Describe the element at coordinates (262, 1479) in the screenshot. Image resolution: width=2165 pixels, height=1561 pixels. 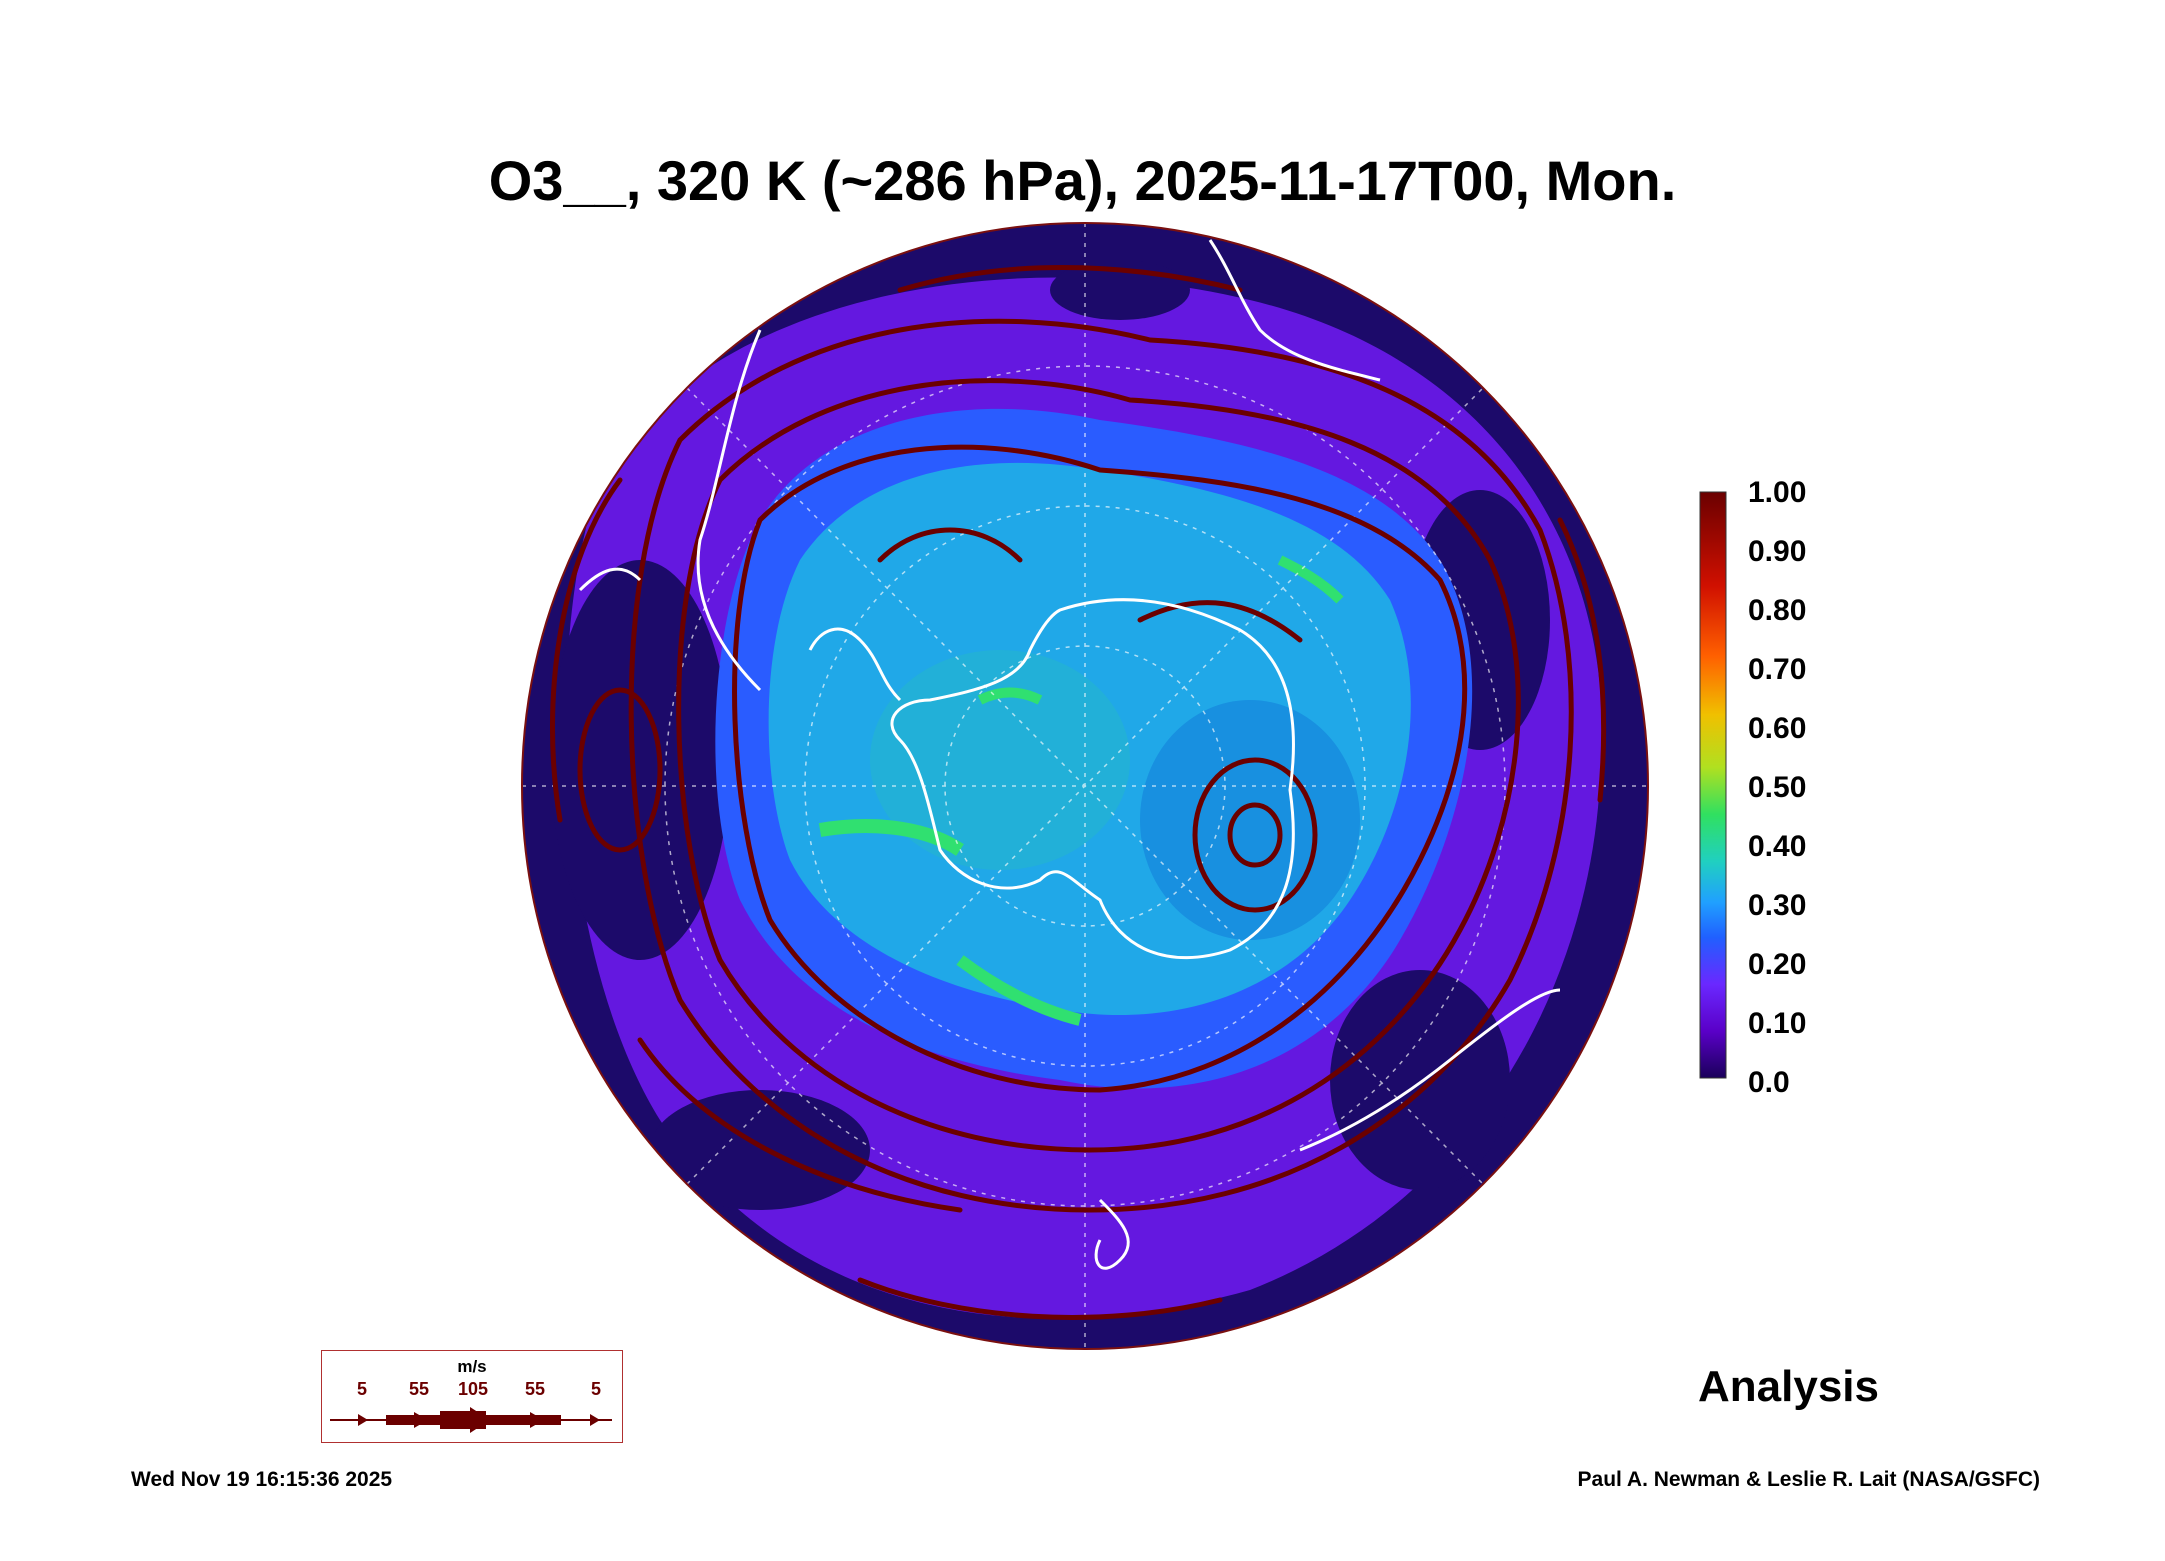
I see `footer-timestamp: Wed Nov 19 16:15:36 2025` at that location.